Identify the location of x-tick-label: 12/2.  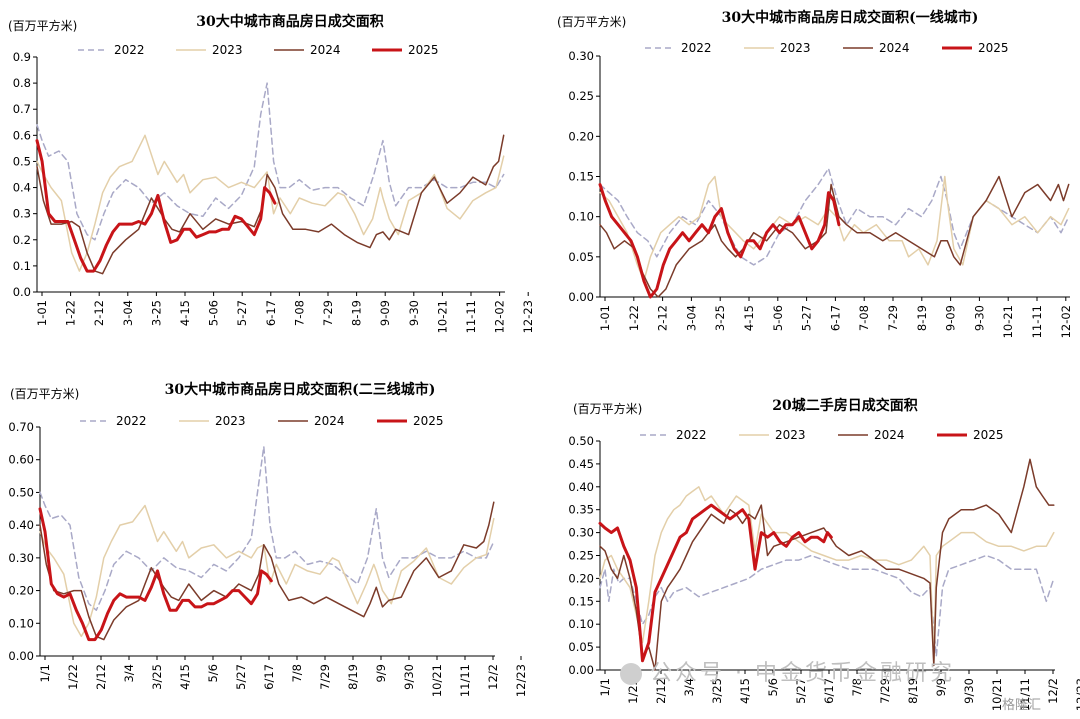
(493, 677).